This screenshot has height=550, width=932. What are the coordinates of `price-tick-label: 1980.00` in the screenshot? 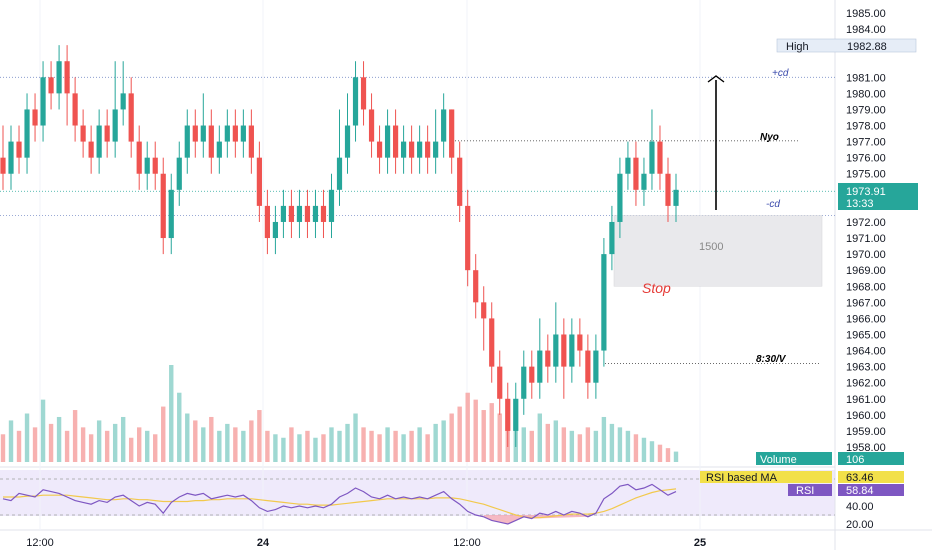 It's located at (866, 94).